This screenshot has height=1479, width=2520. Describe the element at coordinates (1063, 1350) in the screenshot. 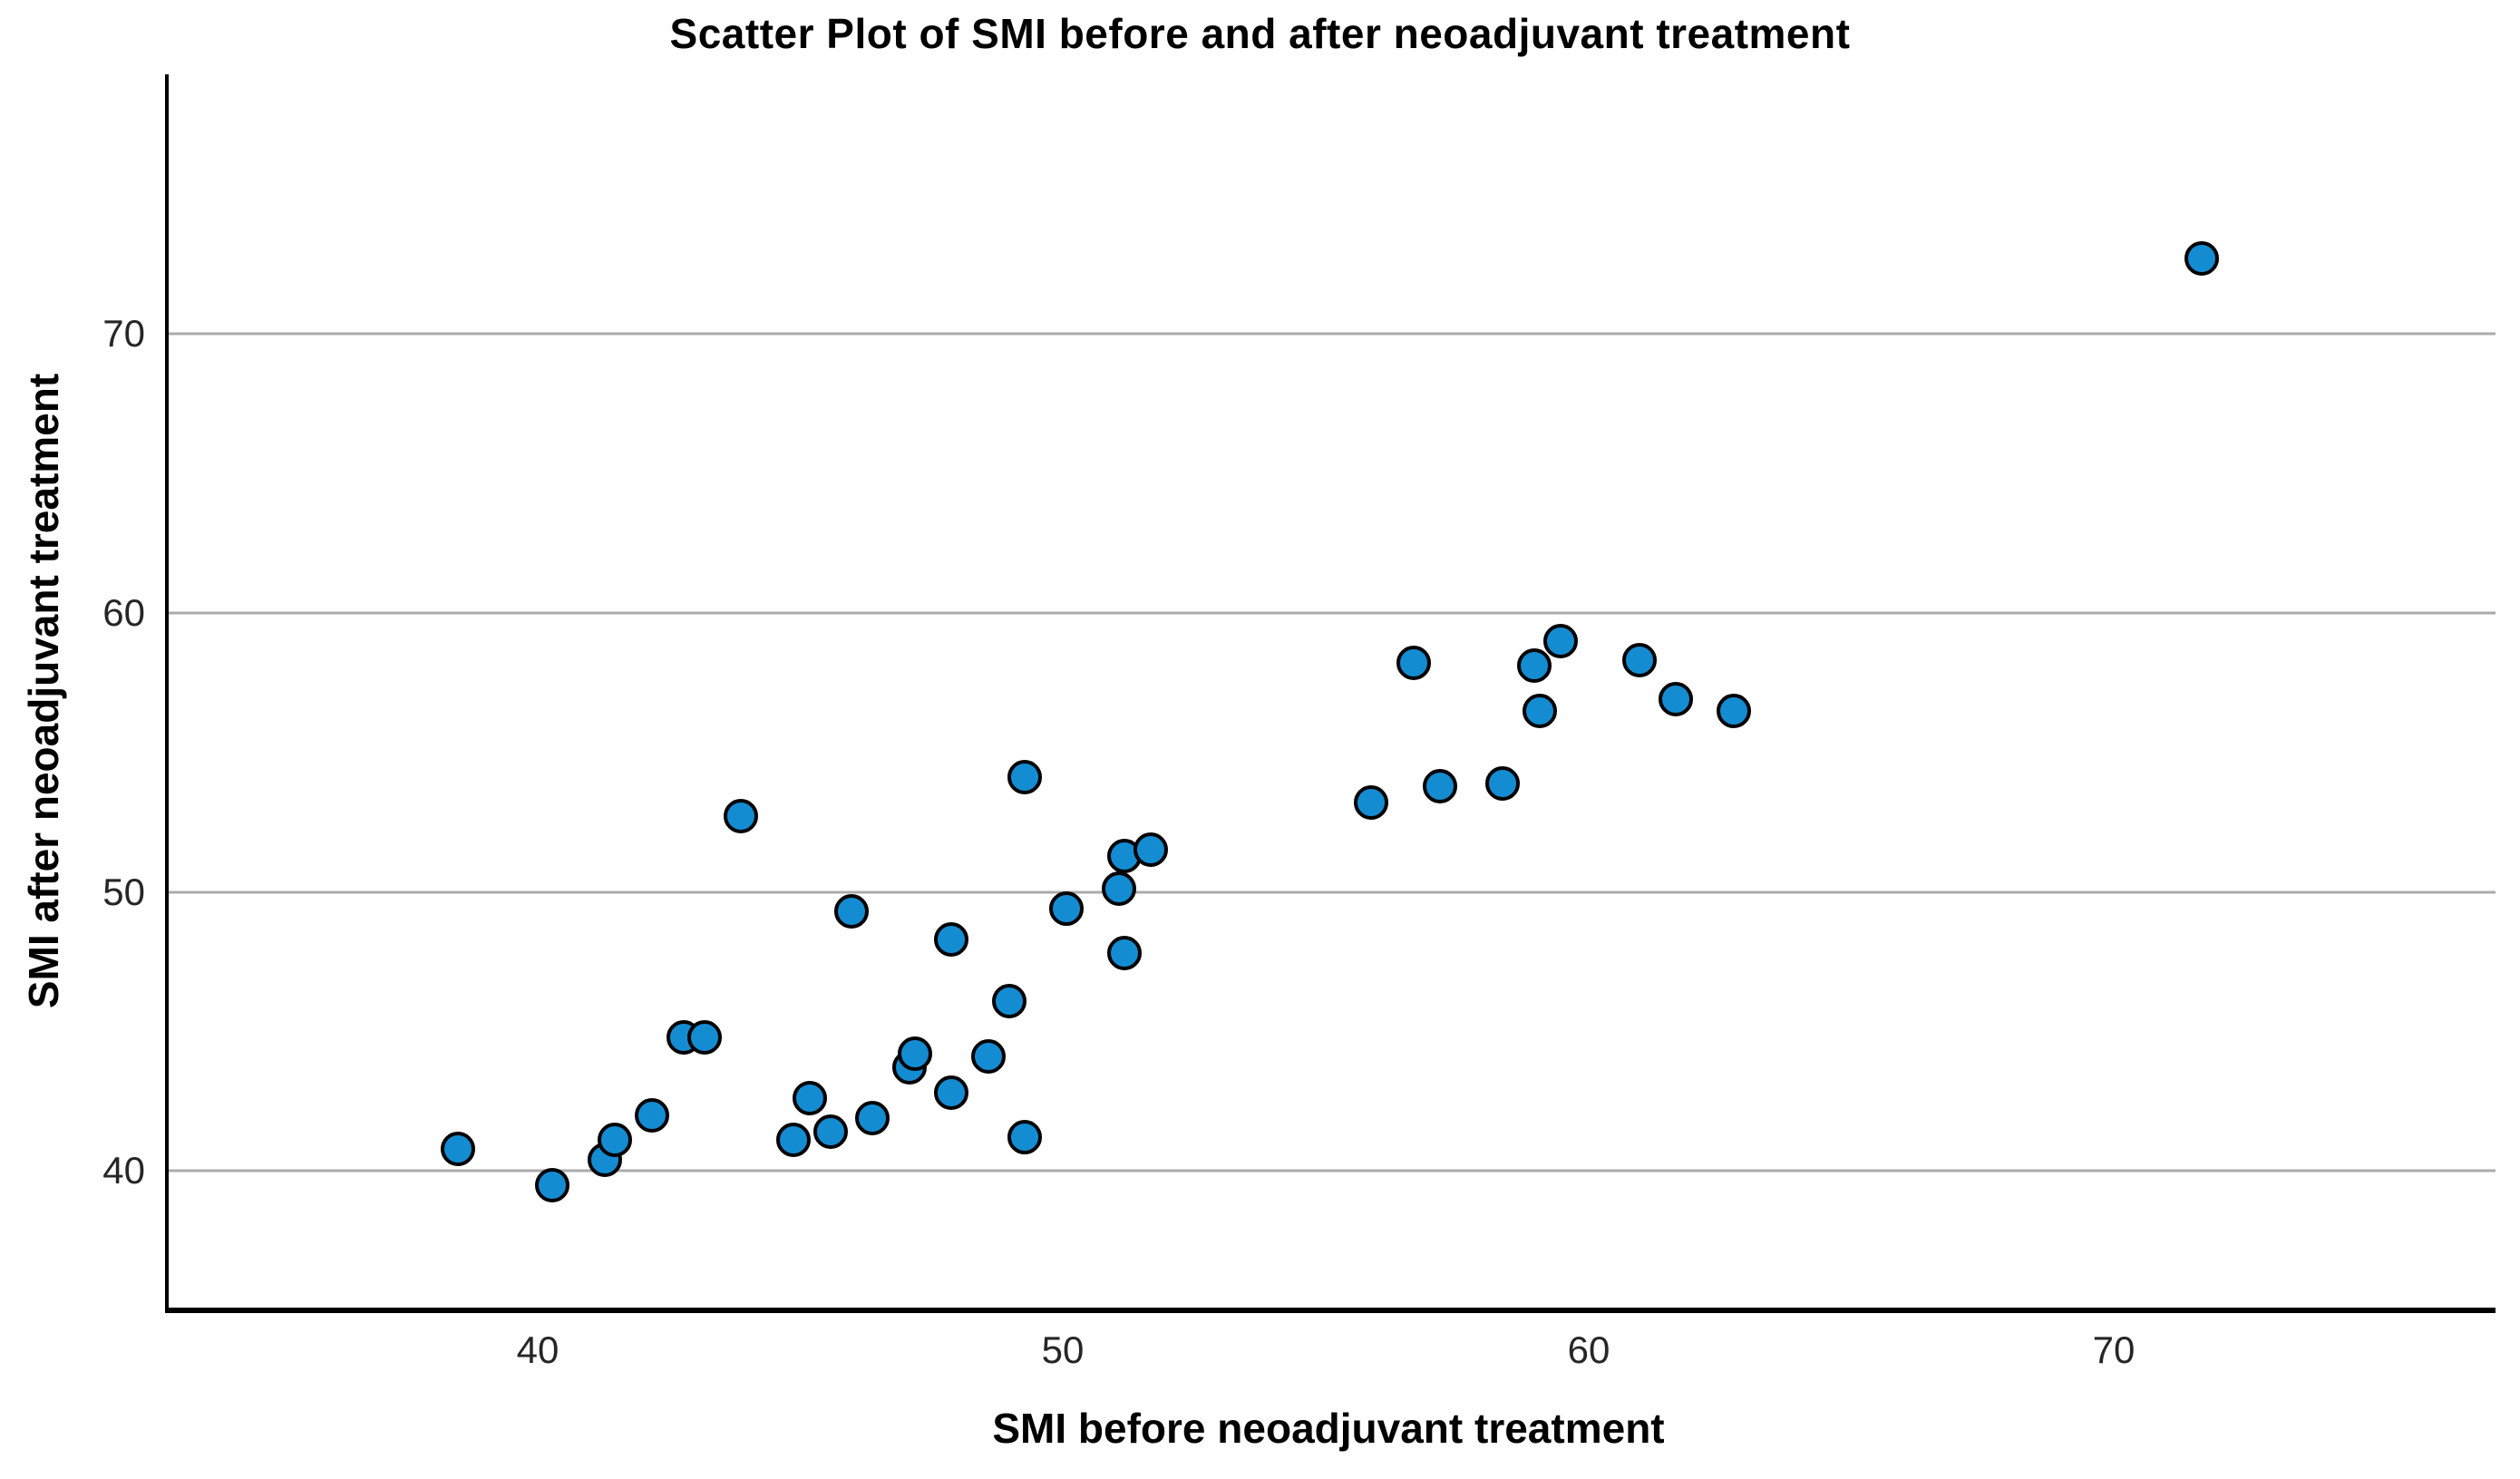

I see `x-tick-label: 50` at that location.